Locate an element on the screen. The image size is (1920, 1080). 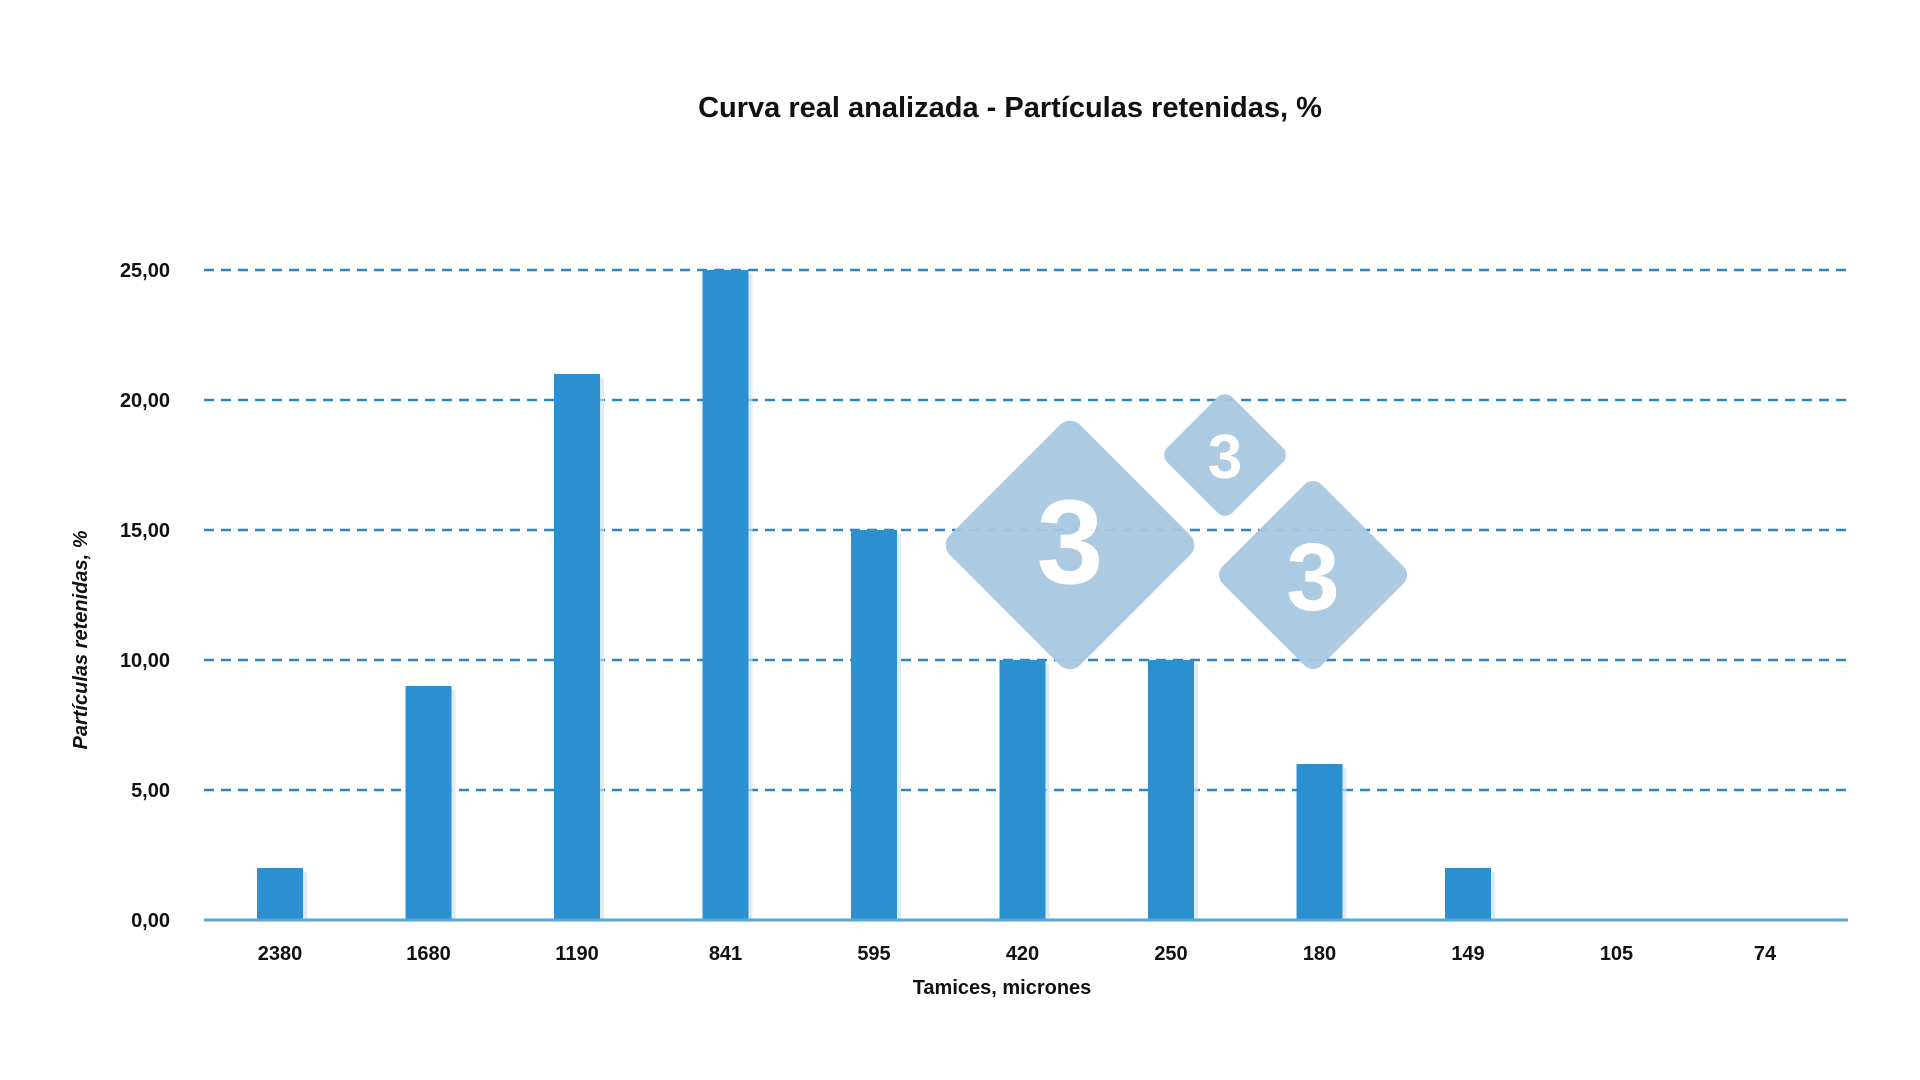
x-tick-label: 74 is located at coordinates (1765, 954).